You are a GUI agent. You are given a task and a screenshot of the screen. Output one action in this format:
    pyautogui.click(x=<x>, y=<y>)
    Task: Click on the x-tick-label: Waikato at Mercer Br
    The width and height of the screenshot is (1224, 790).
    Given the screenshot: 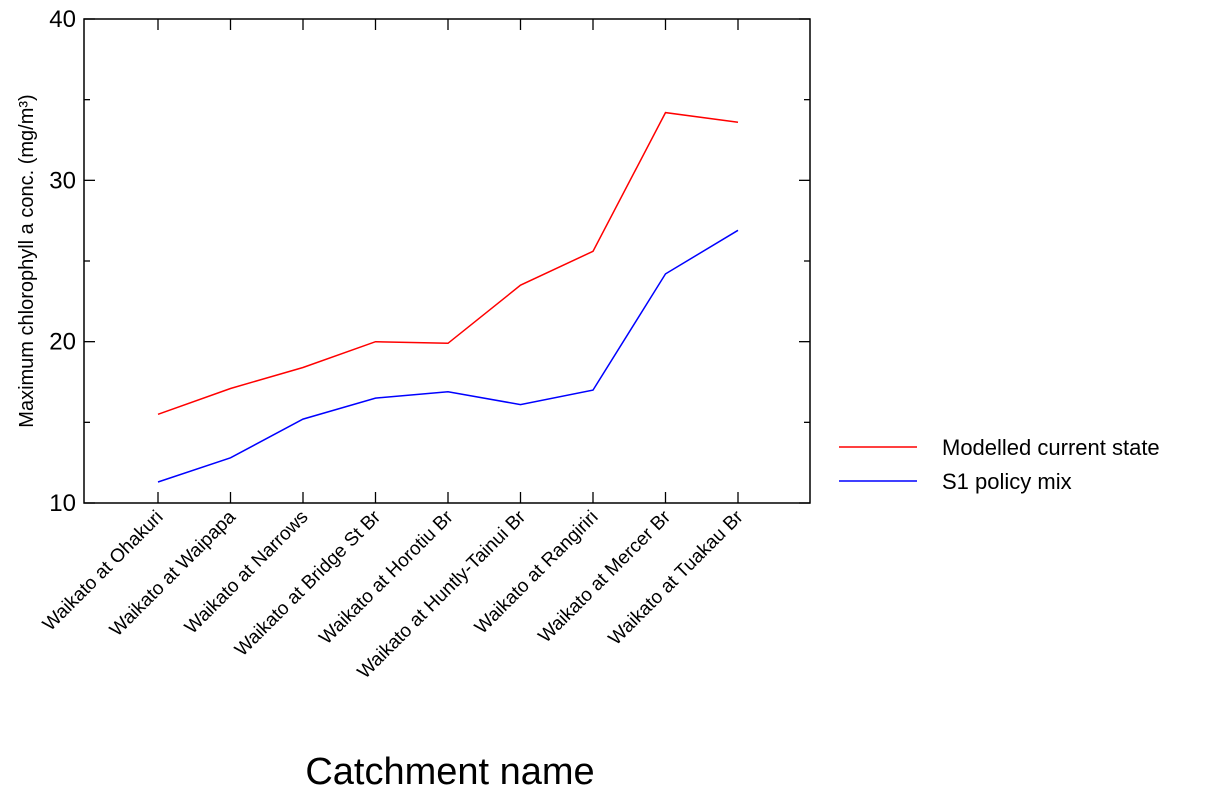 What is the action you would take?
    pyautogui.click(x=605, y=576)
    